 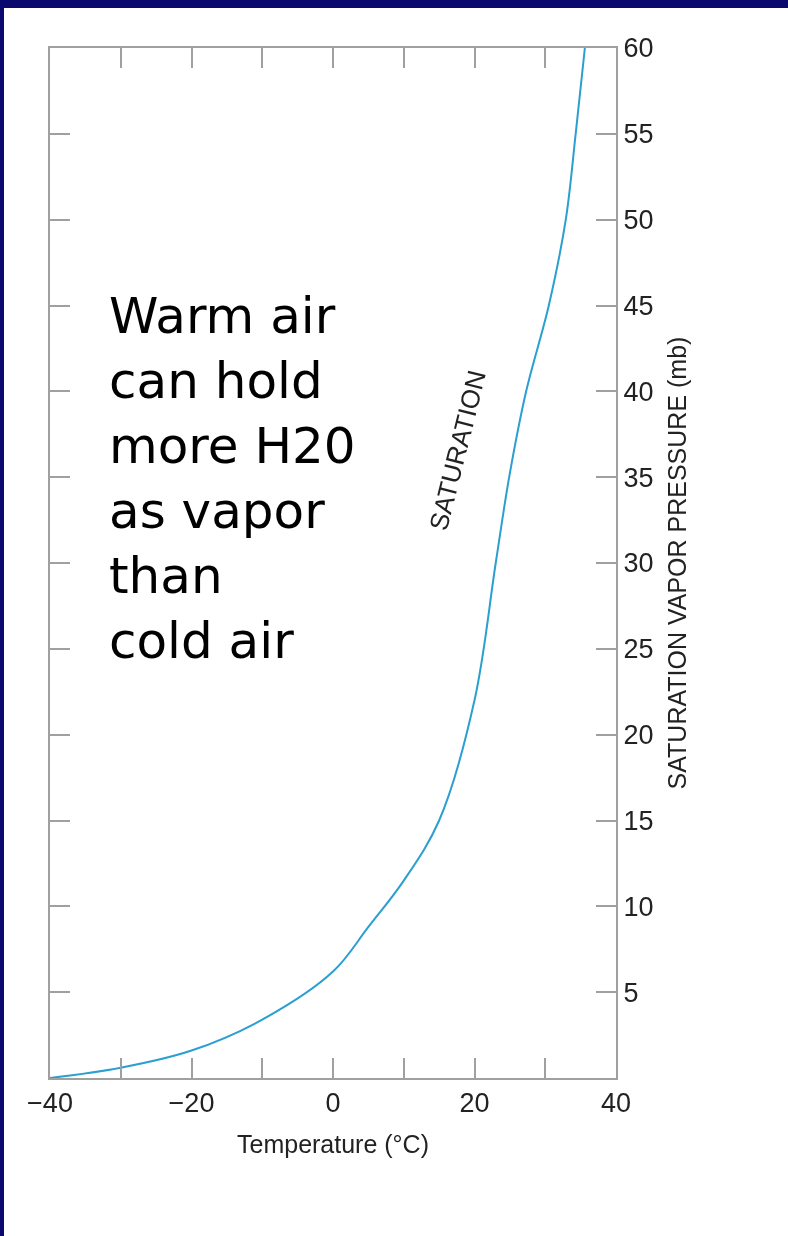 What do you see at coordinates (638, 134) in the screenshot?
I see `y-tick-label: 55` at bounding box center [638, 134].